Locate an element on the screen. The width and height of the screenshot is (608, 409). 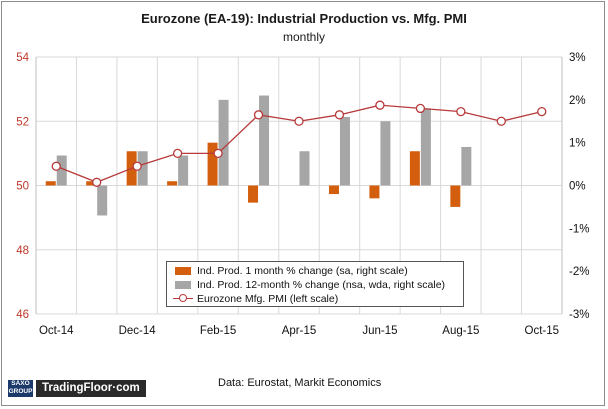
saxo-group-logo: SAXO GROUP is located at coordinates (20, 388).